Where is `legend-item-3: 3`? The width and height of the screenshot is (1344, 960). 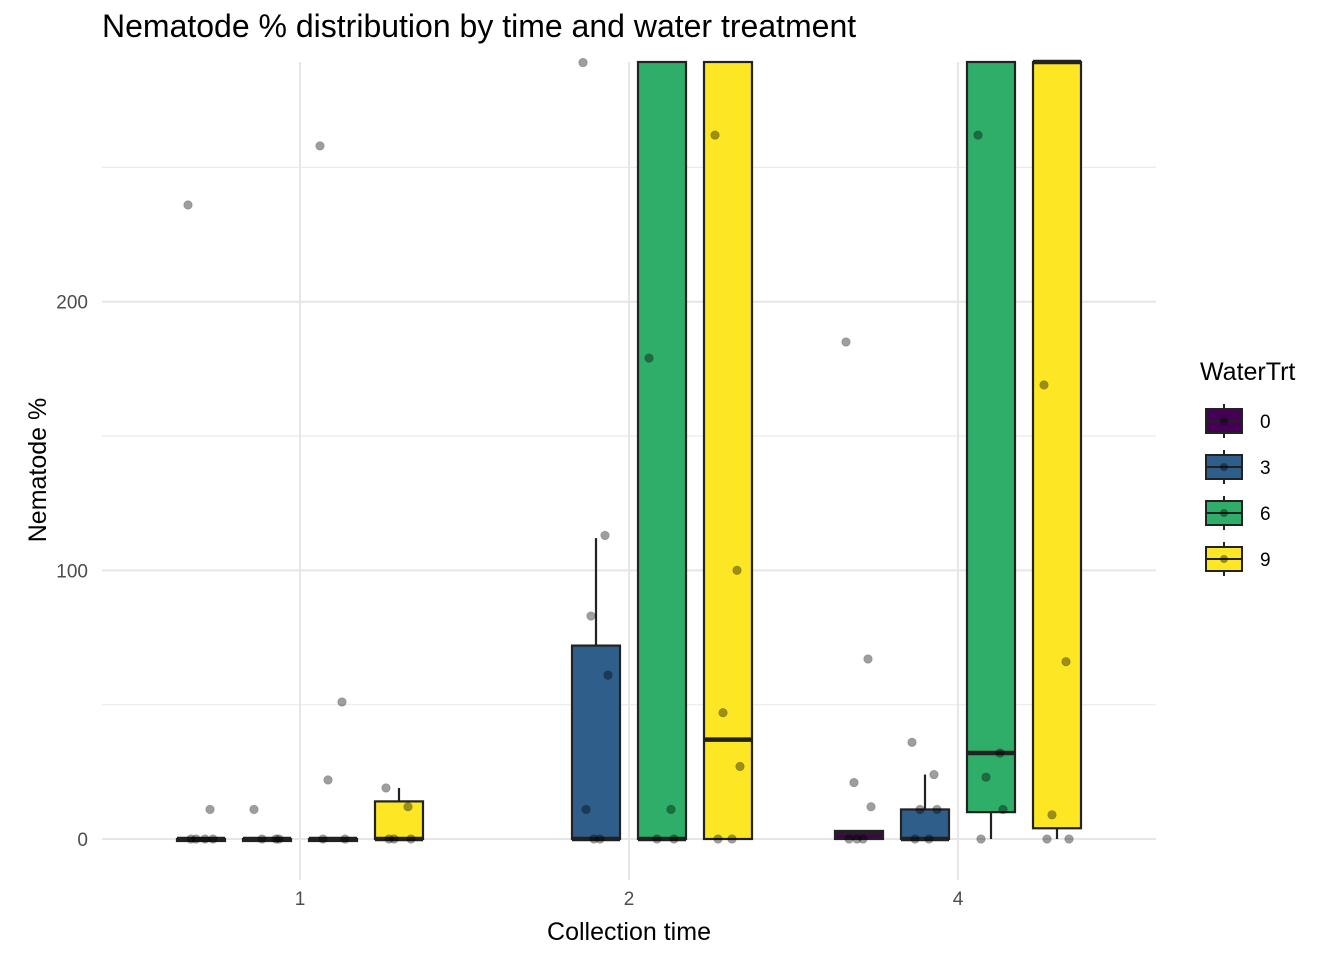 legend-item-3: 3 is located at coordinates (1238, 467).